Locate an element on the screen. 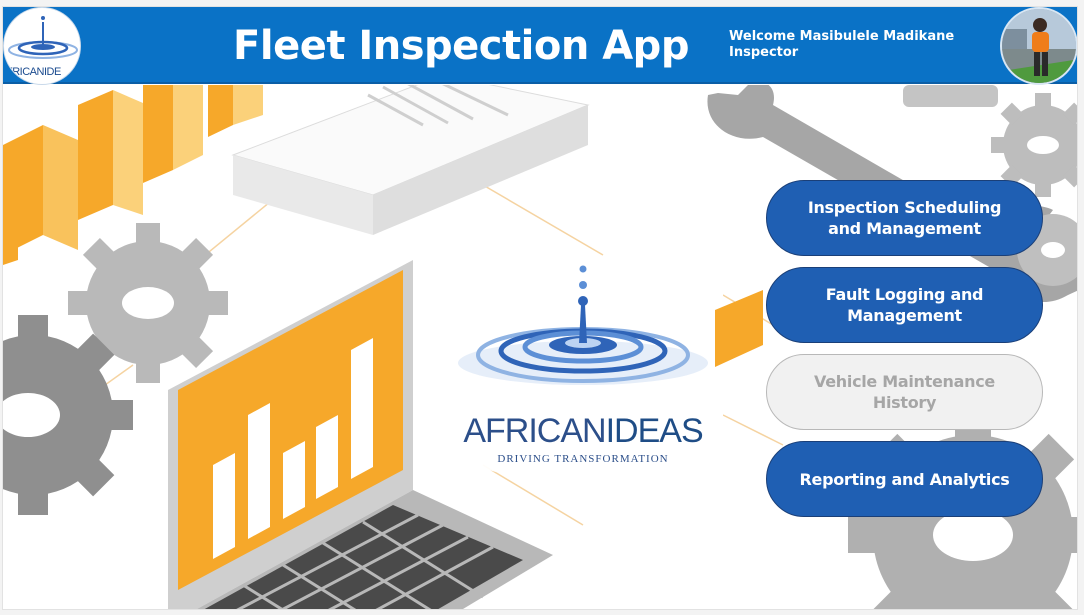 This screenshot has height=615, width=1084. brand-name-part1: AFRICAN is located at coordinates (534, 431).